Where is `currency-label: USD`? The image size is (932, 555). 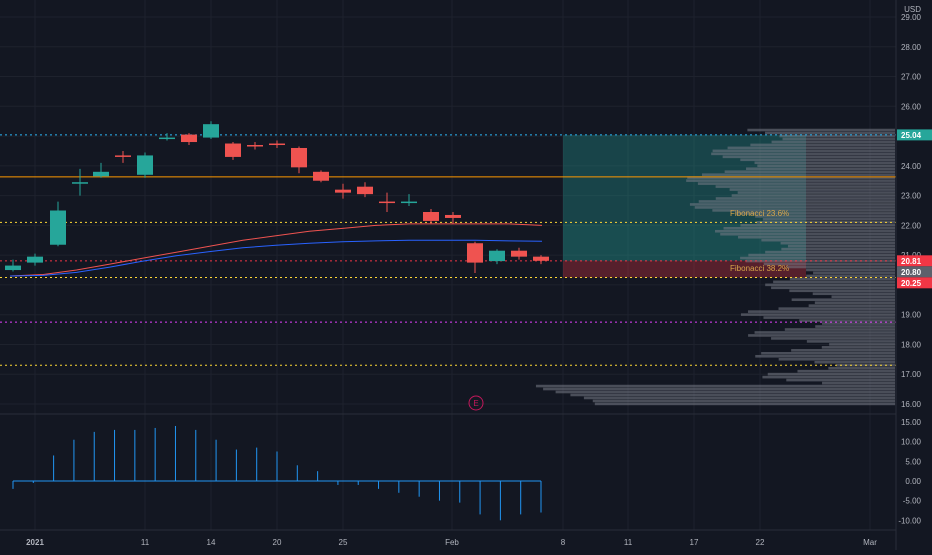
currency-label: USD is located at coordinates (912, 9).